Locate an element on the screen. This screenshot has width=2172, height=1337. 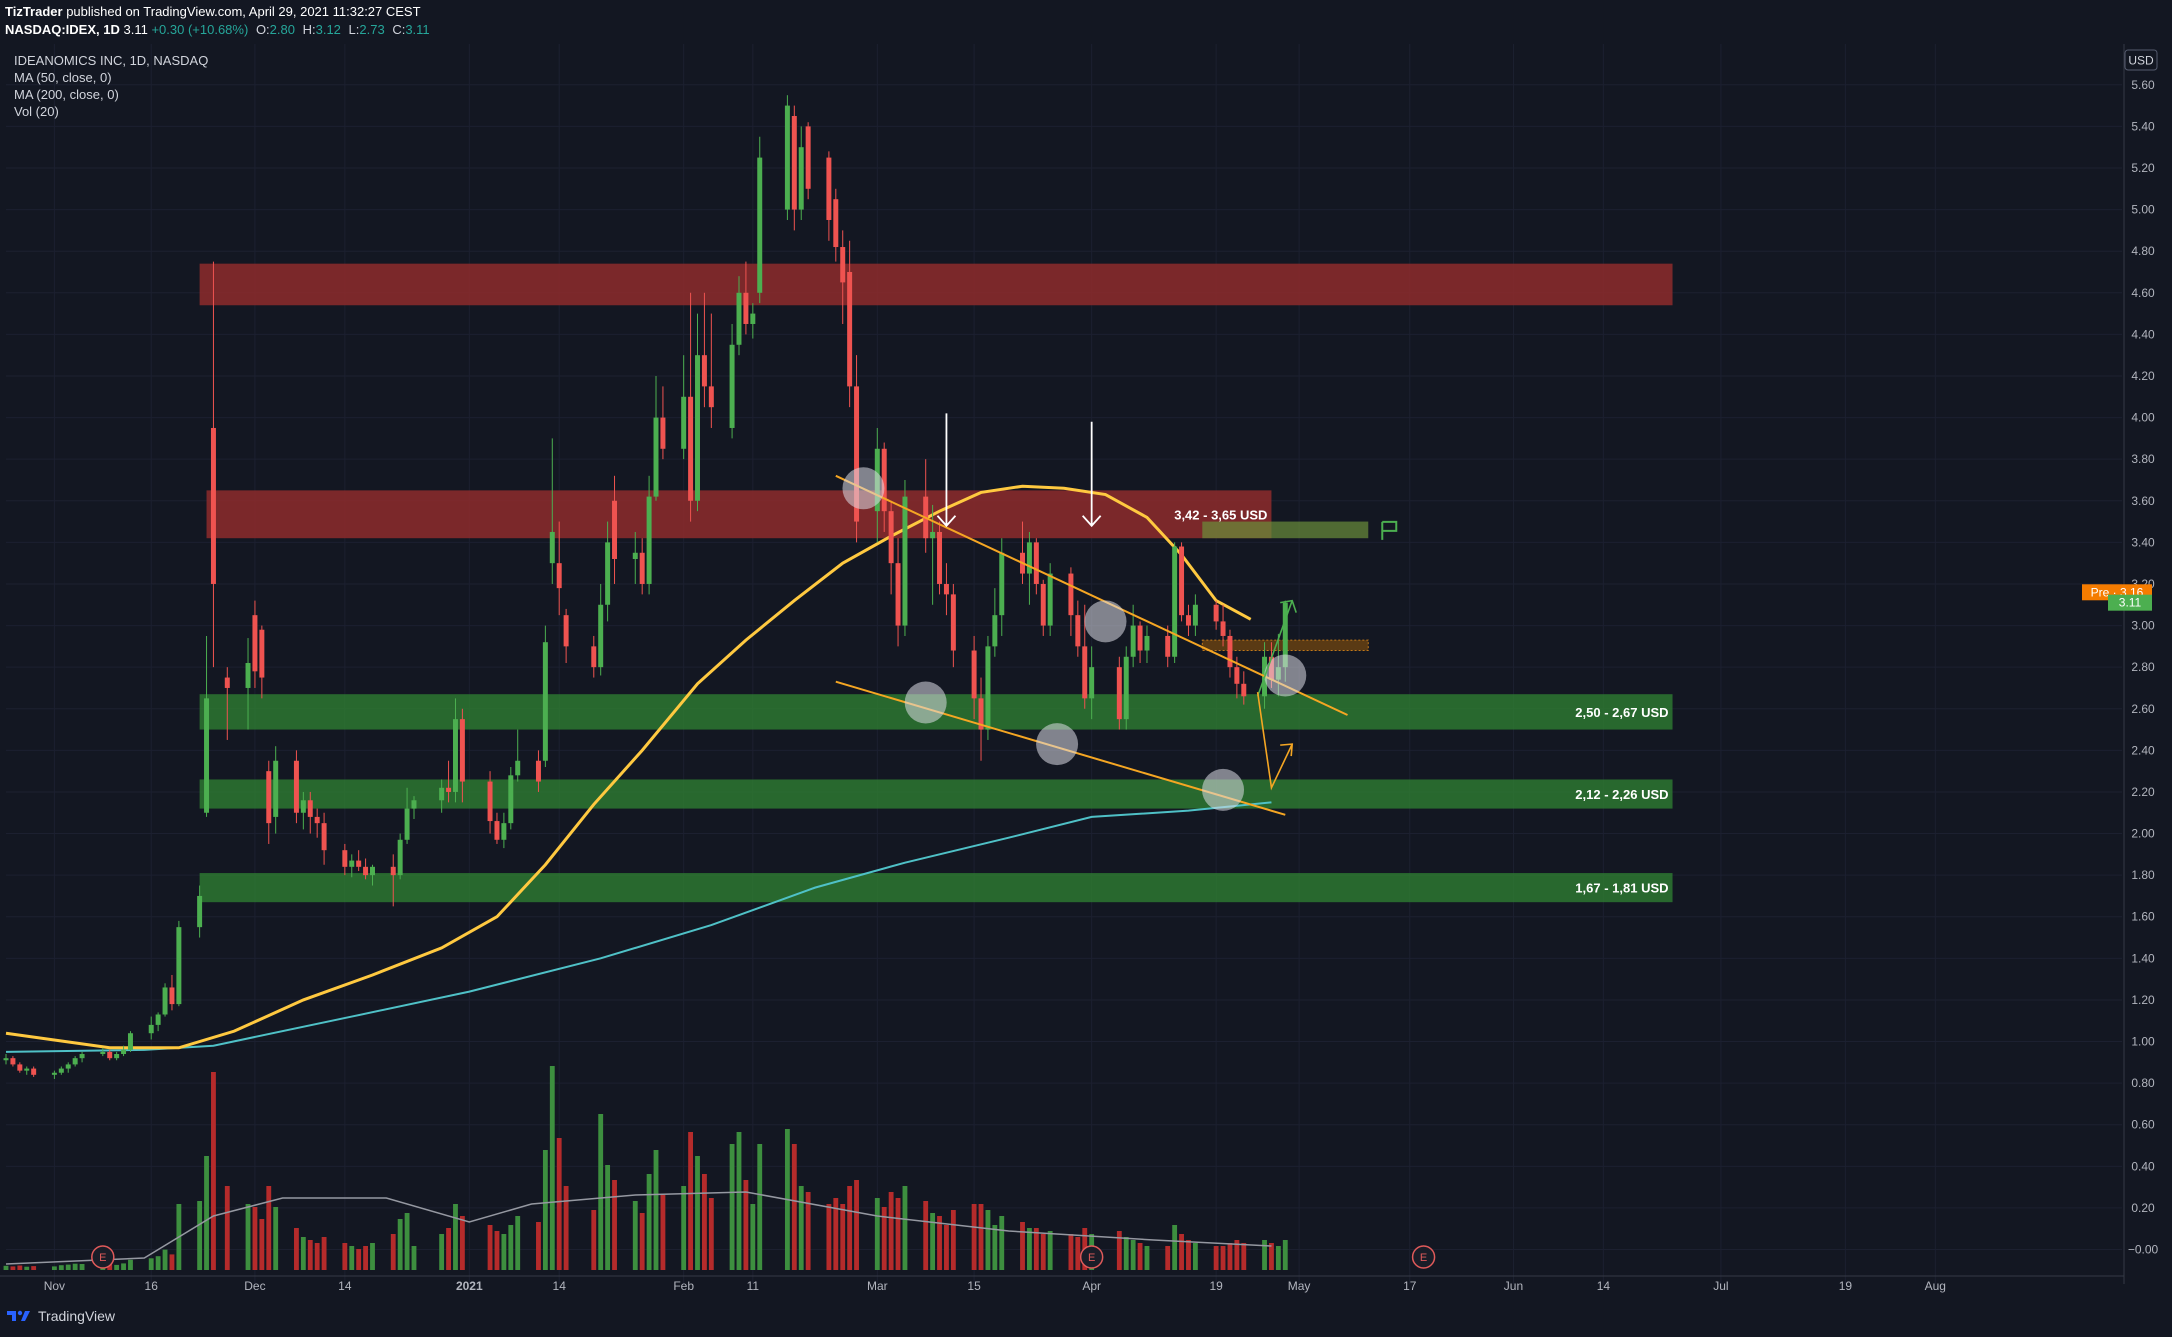
footer-brand: TradingView is located at coordinates (60, 1316).